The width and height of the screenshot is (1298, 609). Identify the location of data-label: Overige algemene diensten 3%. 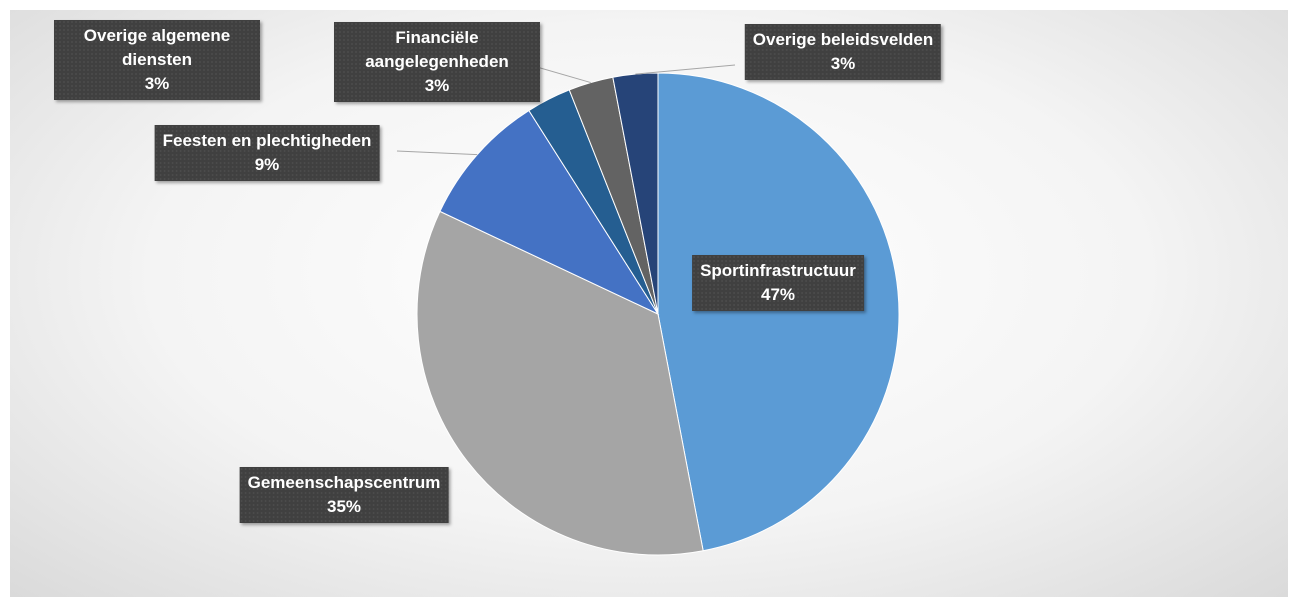
(157, 60).